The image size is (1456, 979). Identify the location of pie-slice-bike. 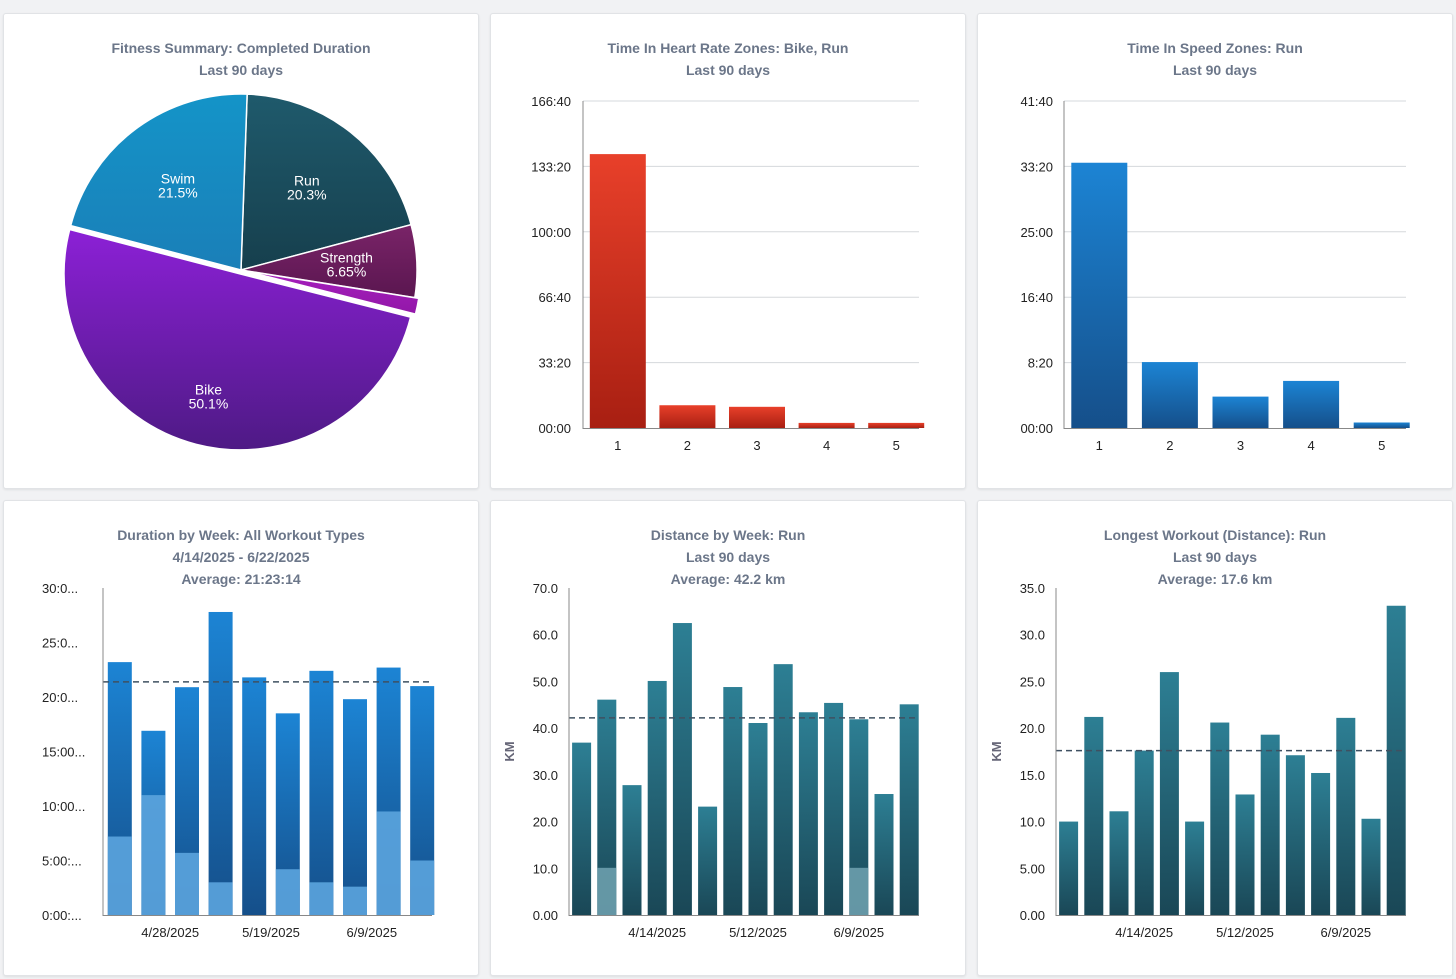
(237, 339).